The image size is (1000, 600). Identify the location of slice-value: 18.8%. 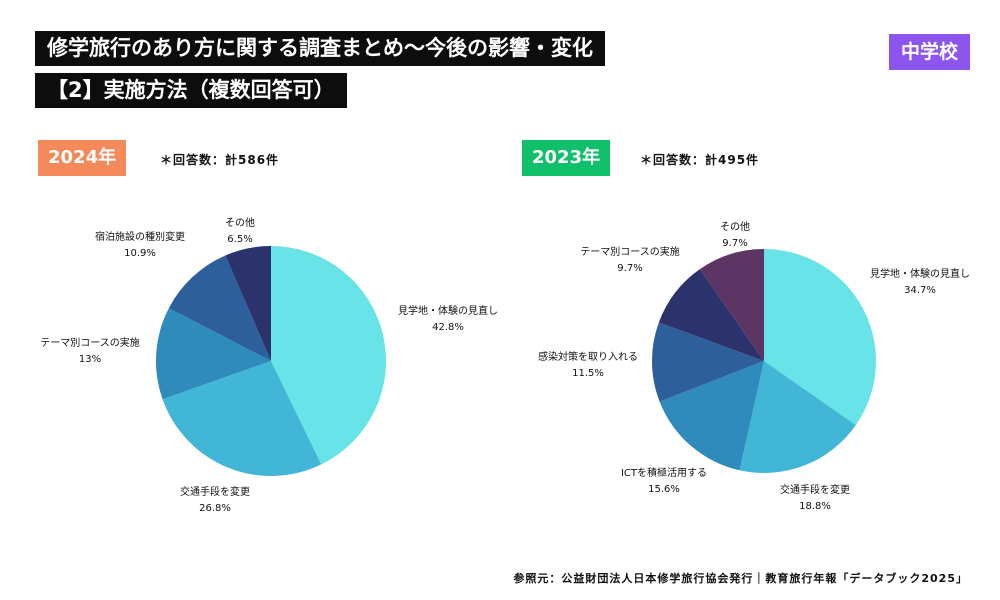
(815, 506).